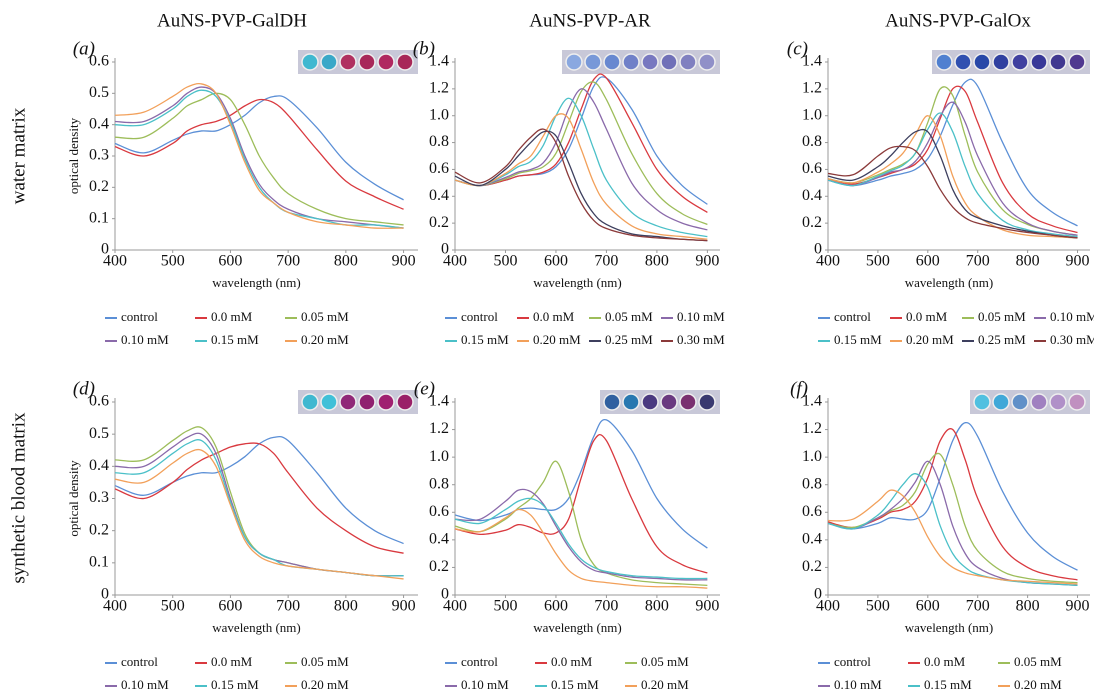 The image size is (1094, 694). I want to click on legend-label: 0.30 mM, so click(1072, 339).